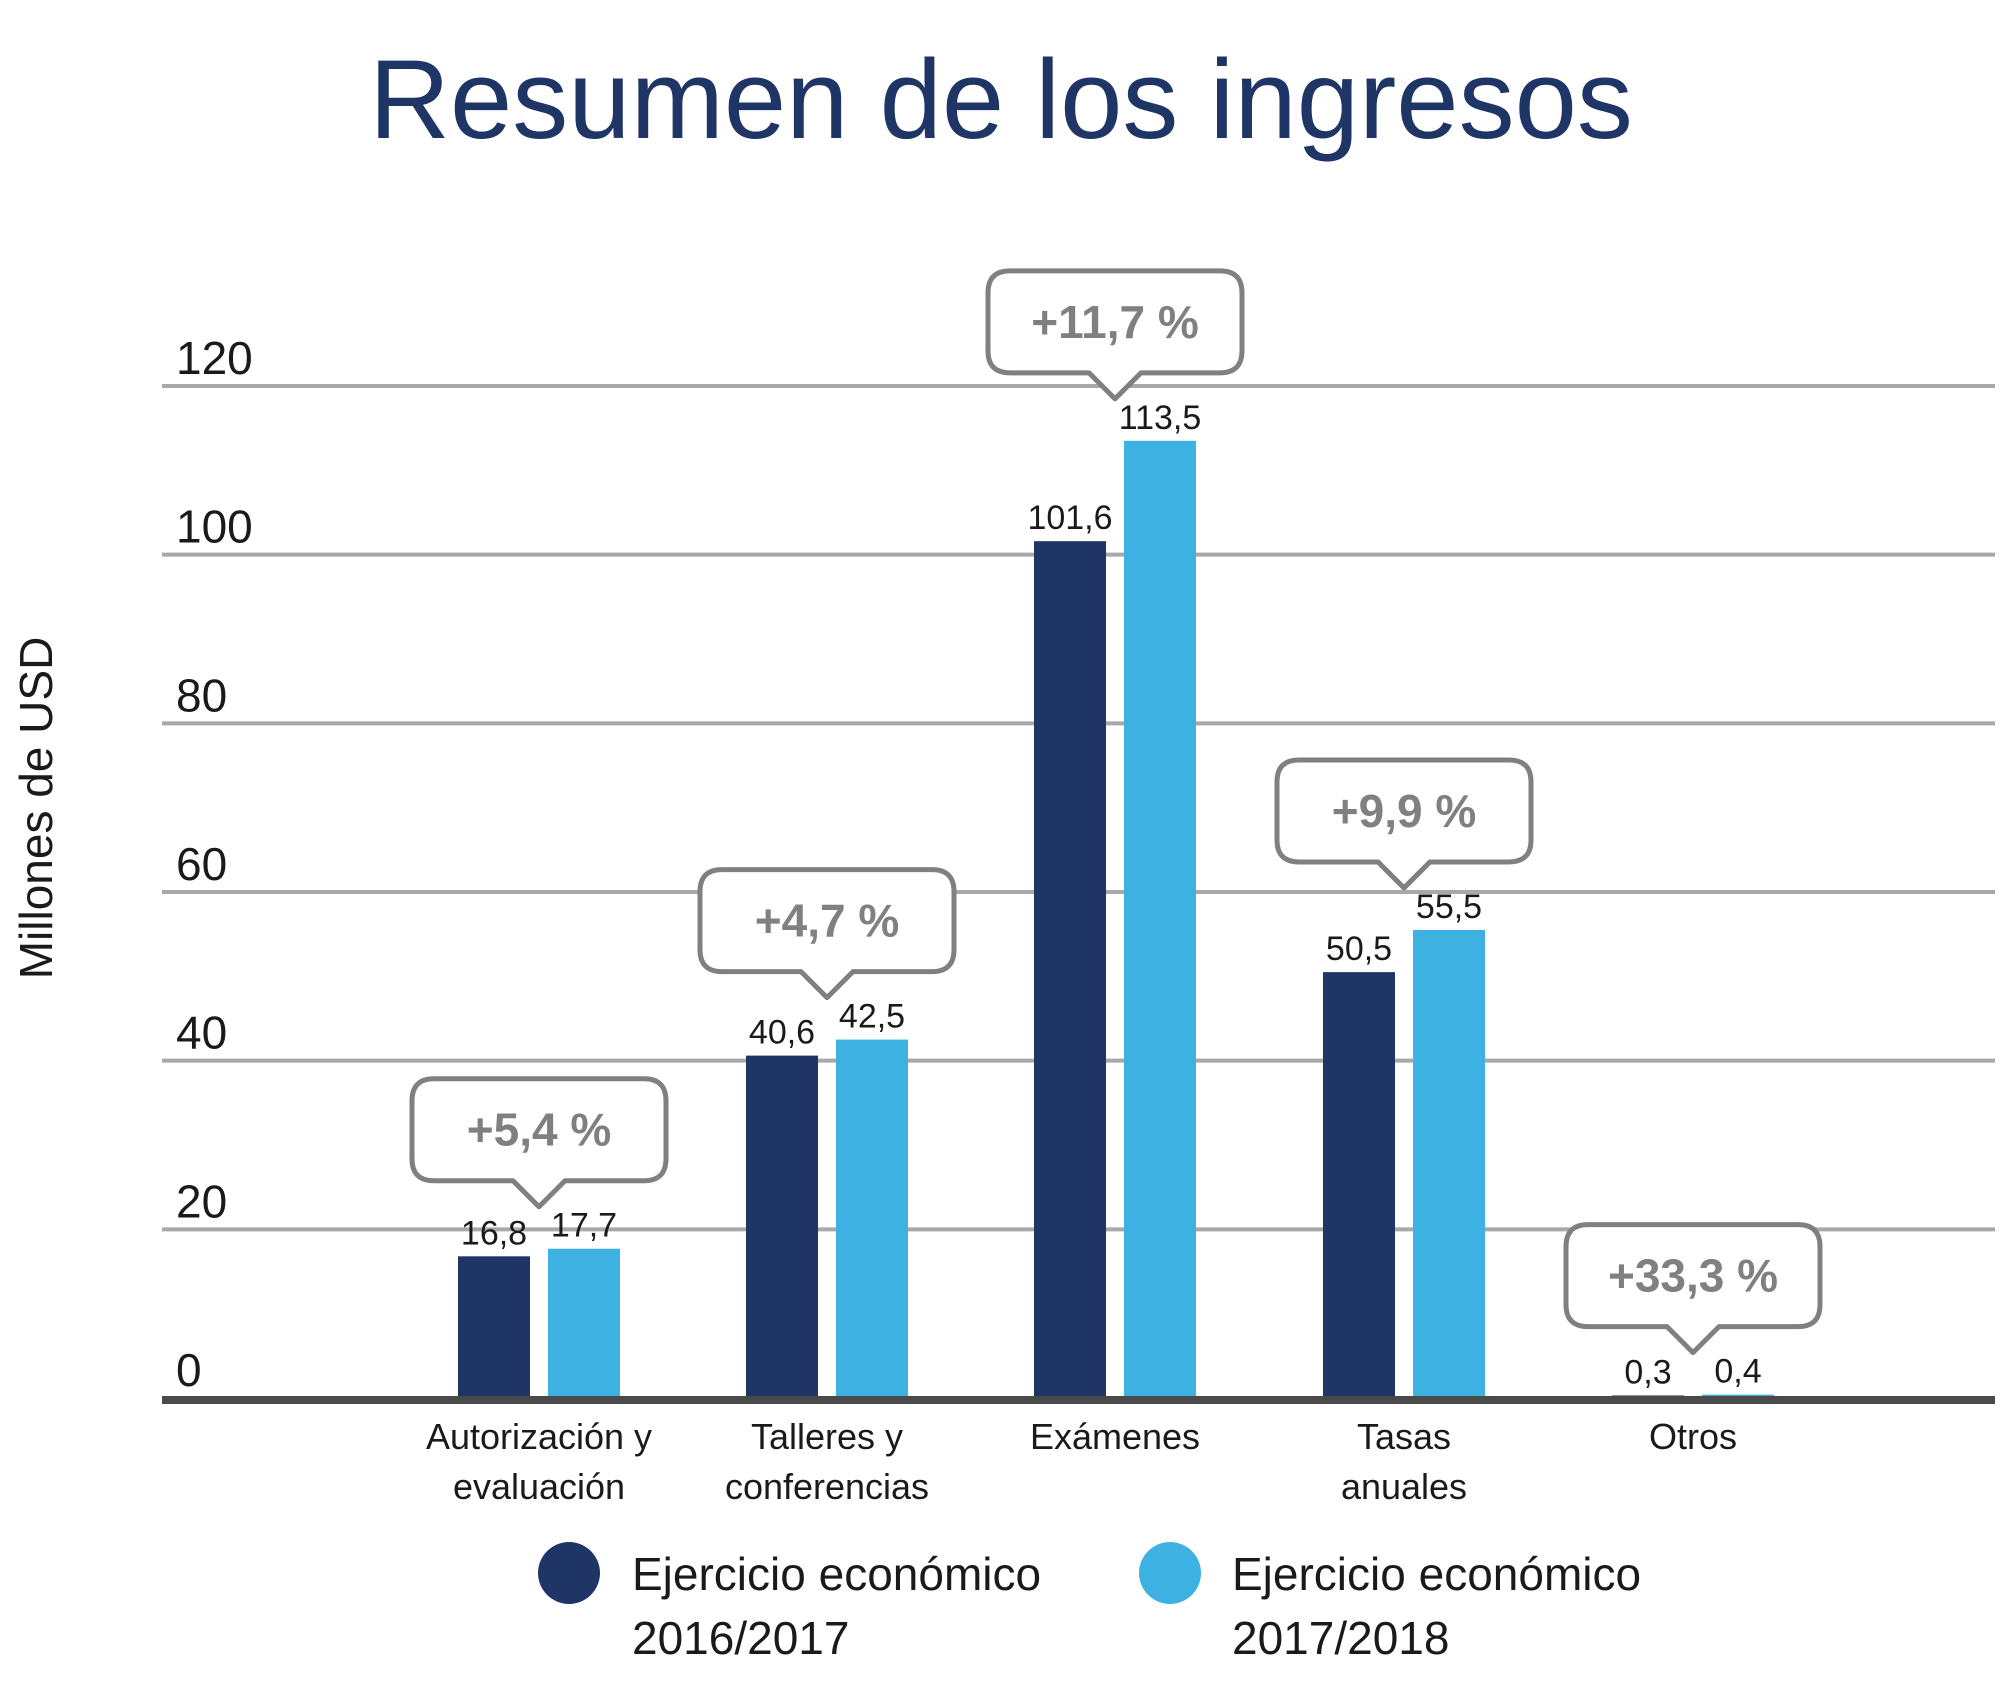  Describe the element at coordinates (1647, 1372) in the screenshot. I see `data-label: 0,3` at that location.